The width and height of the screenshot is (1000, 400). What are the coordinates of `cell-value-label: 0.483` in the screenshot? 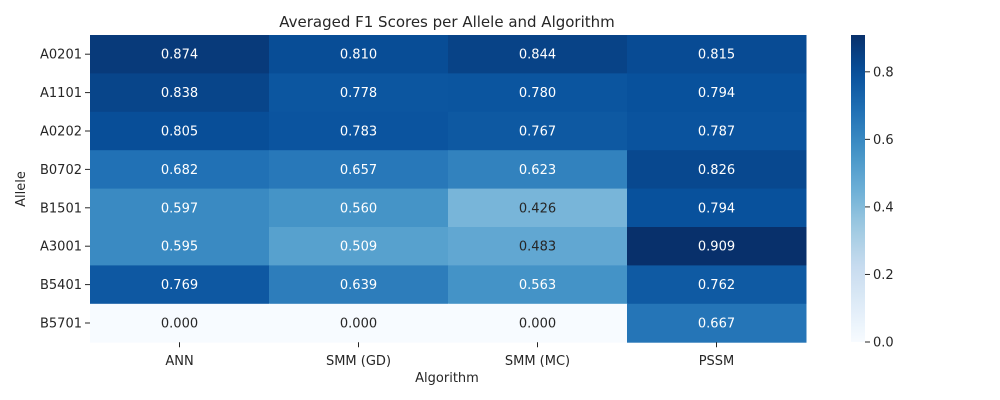 It's located at (537, 247).